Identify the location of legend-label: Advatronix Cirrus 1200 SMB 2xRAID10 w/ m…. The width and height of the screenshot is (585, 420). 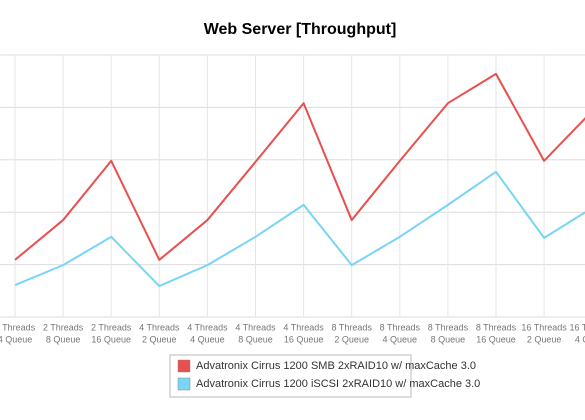
(336, 366).